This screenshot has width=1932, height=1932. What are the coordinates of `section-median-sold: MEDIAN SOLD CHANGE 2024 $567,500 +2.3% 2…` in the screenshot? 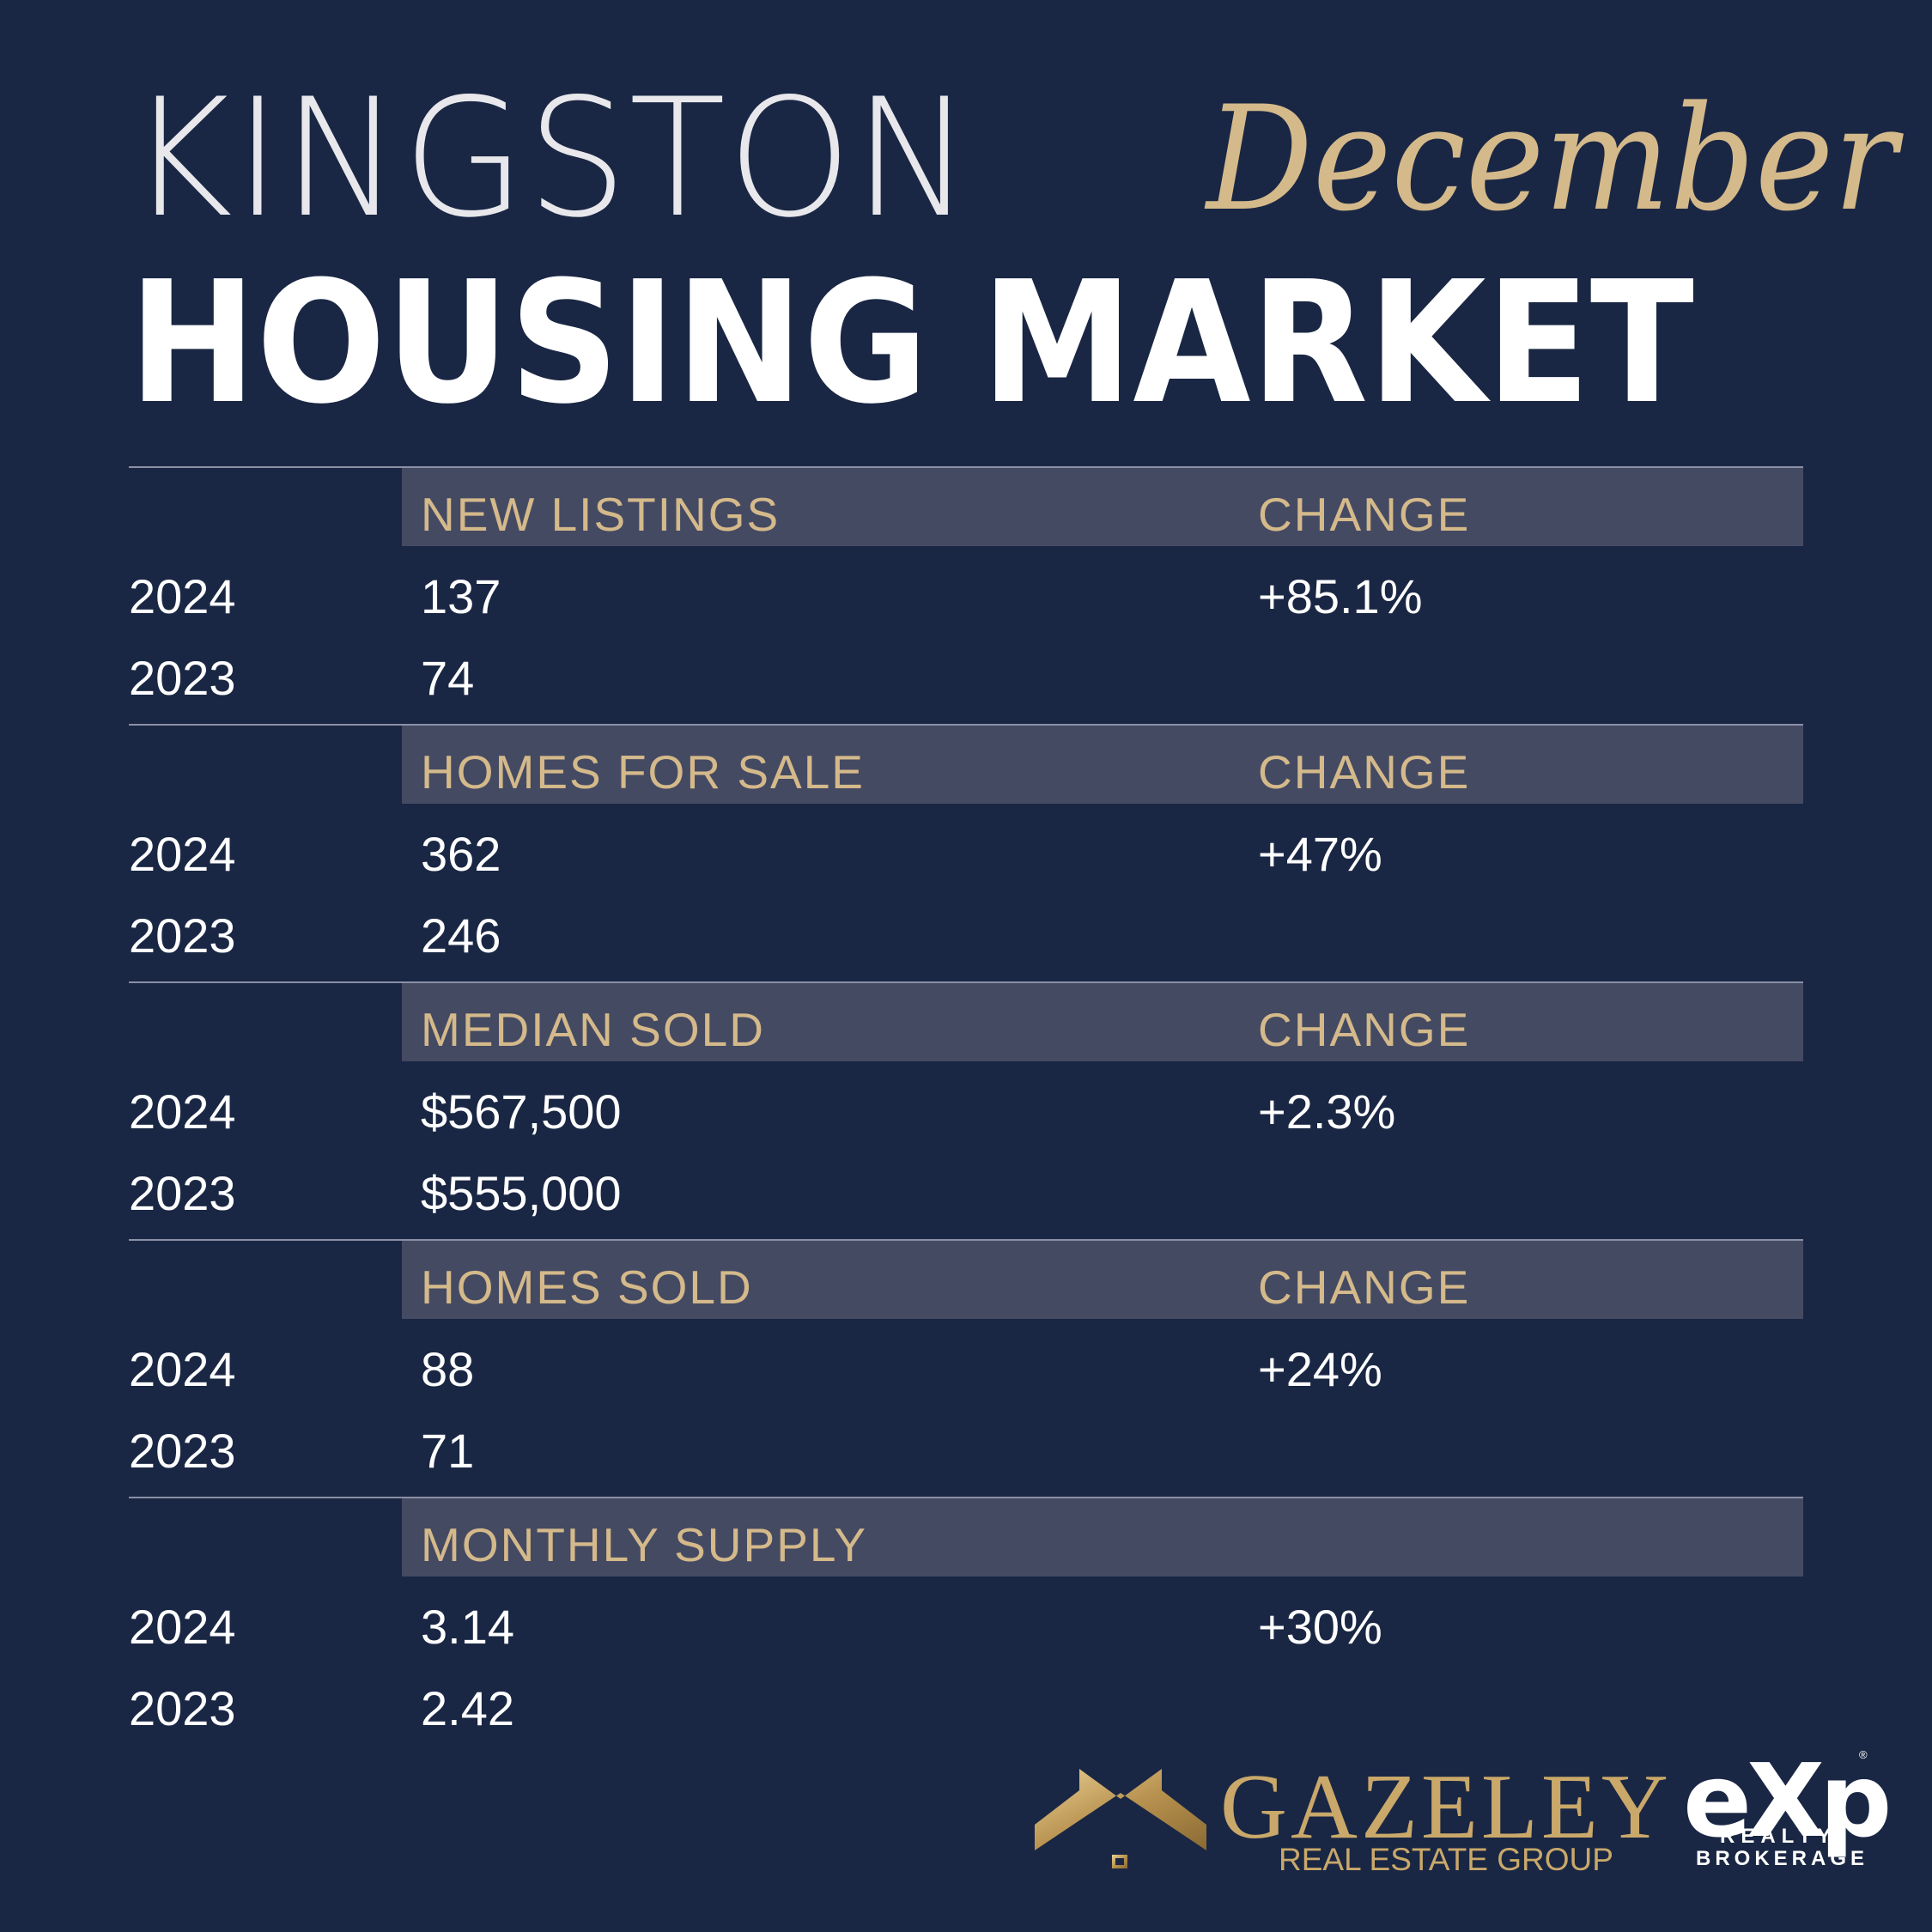 It's located at (966, 1110).